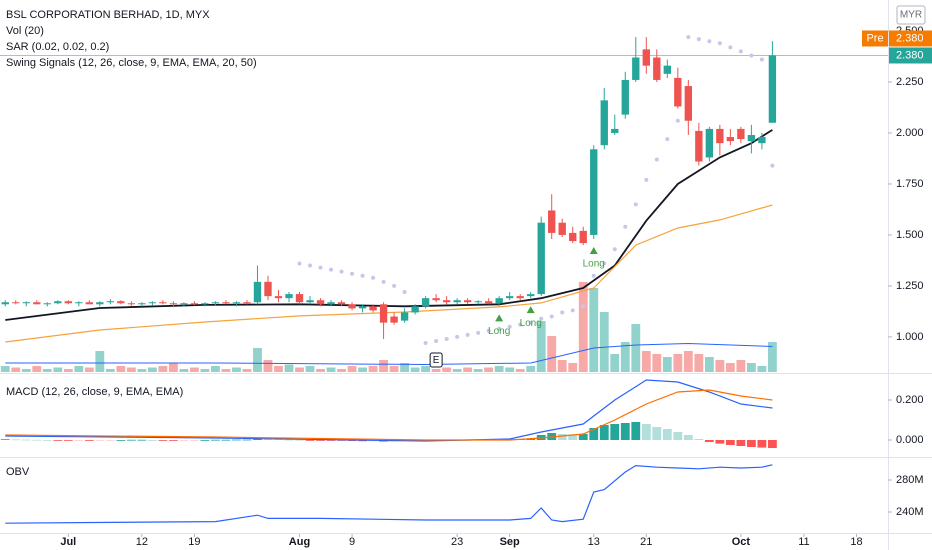  I want to click on y-tick-label: 1.750, so click(910, 184).